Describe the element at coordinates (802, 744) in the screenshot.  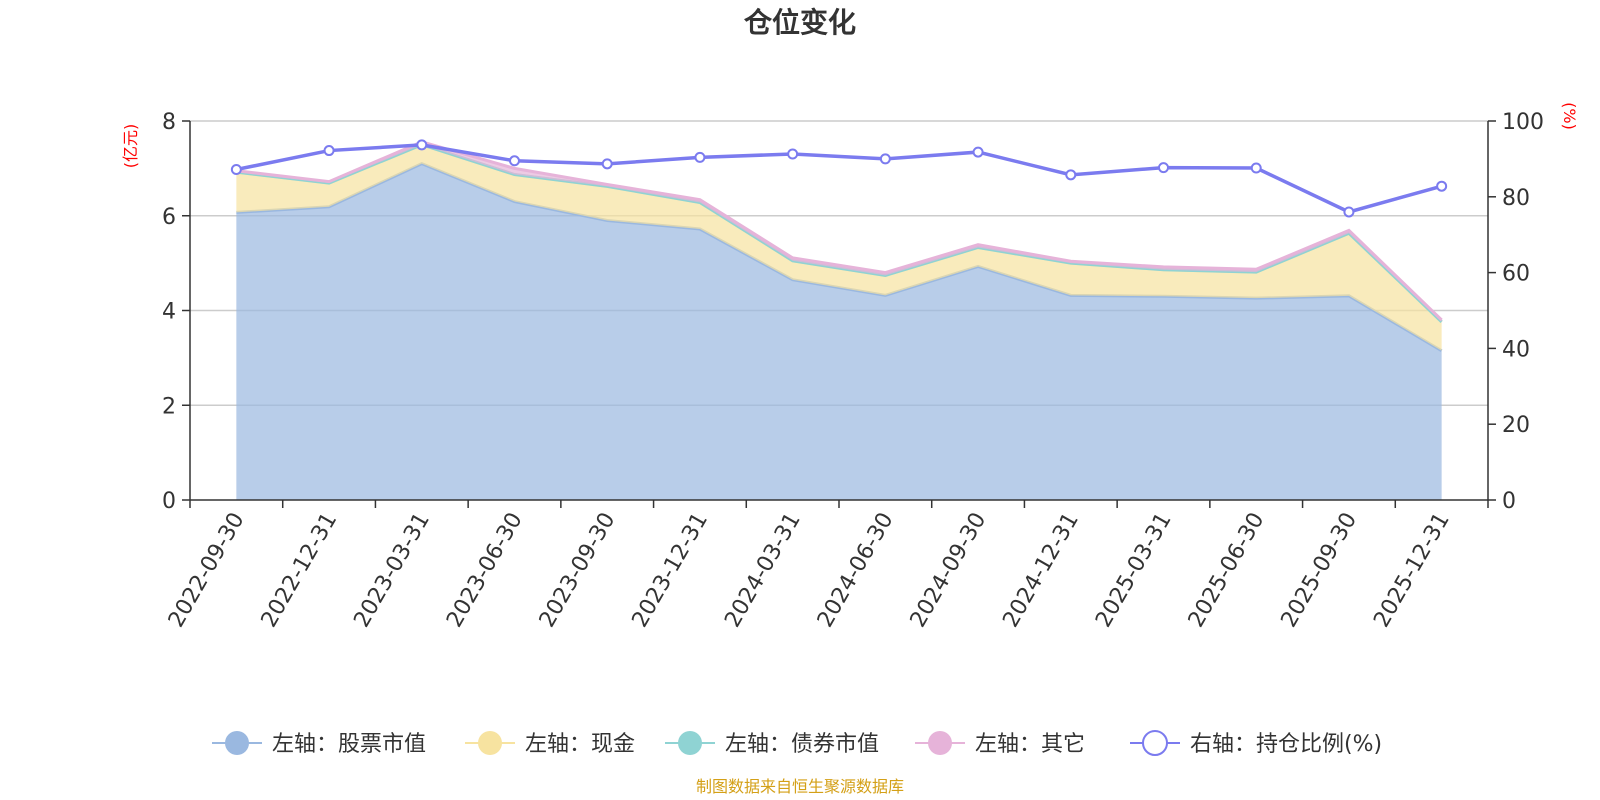
I see `legend-label: 左轴：债券市值` at that location.